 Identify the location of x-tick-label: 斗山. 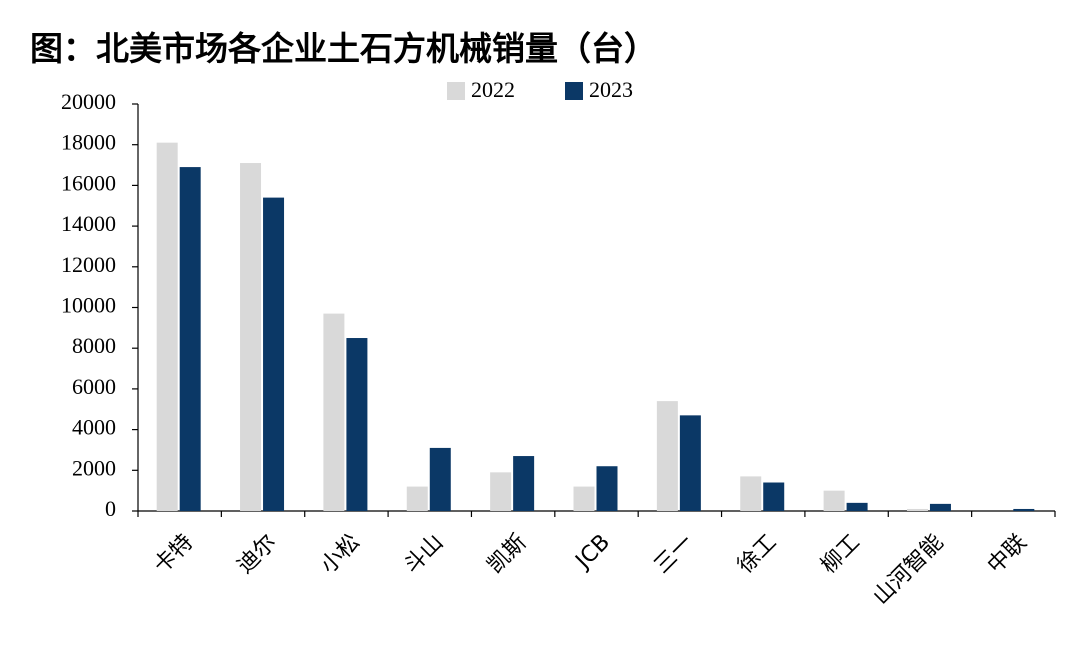
(423, 554).